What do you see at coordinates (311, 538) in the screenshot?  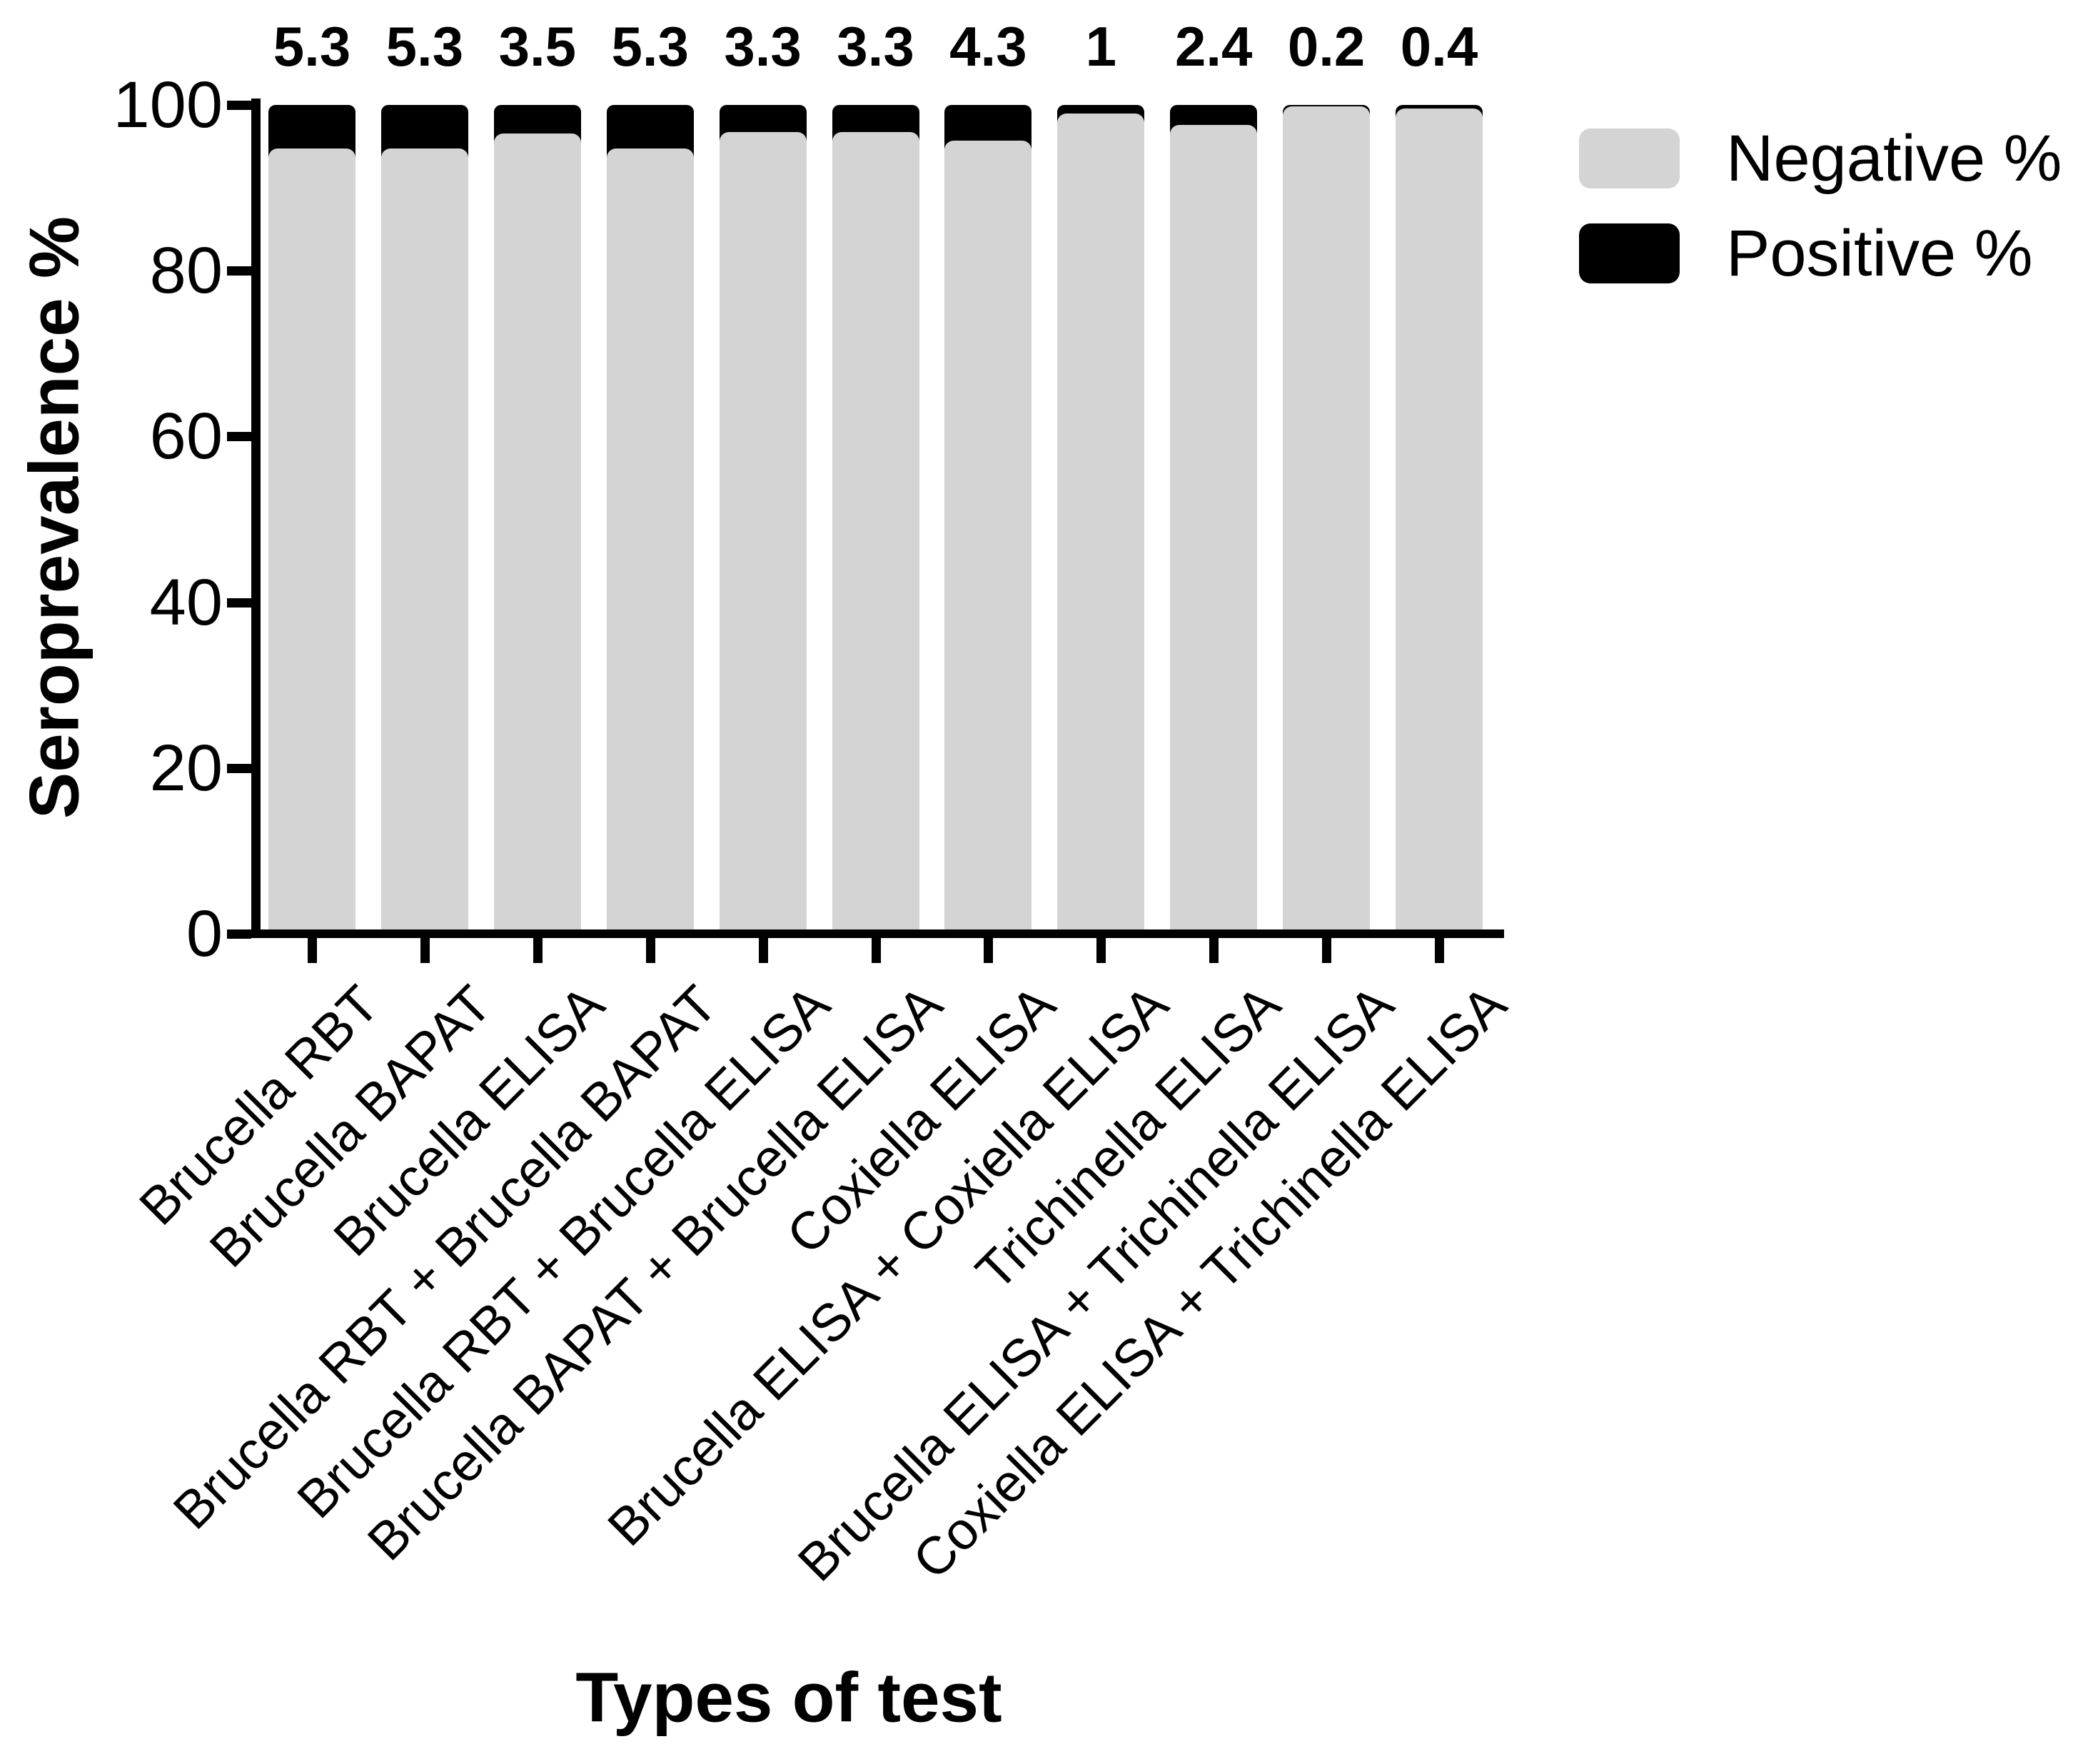 I see `bar-0-negative-segment` at bounding box center [311, 538].